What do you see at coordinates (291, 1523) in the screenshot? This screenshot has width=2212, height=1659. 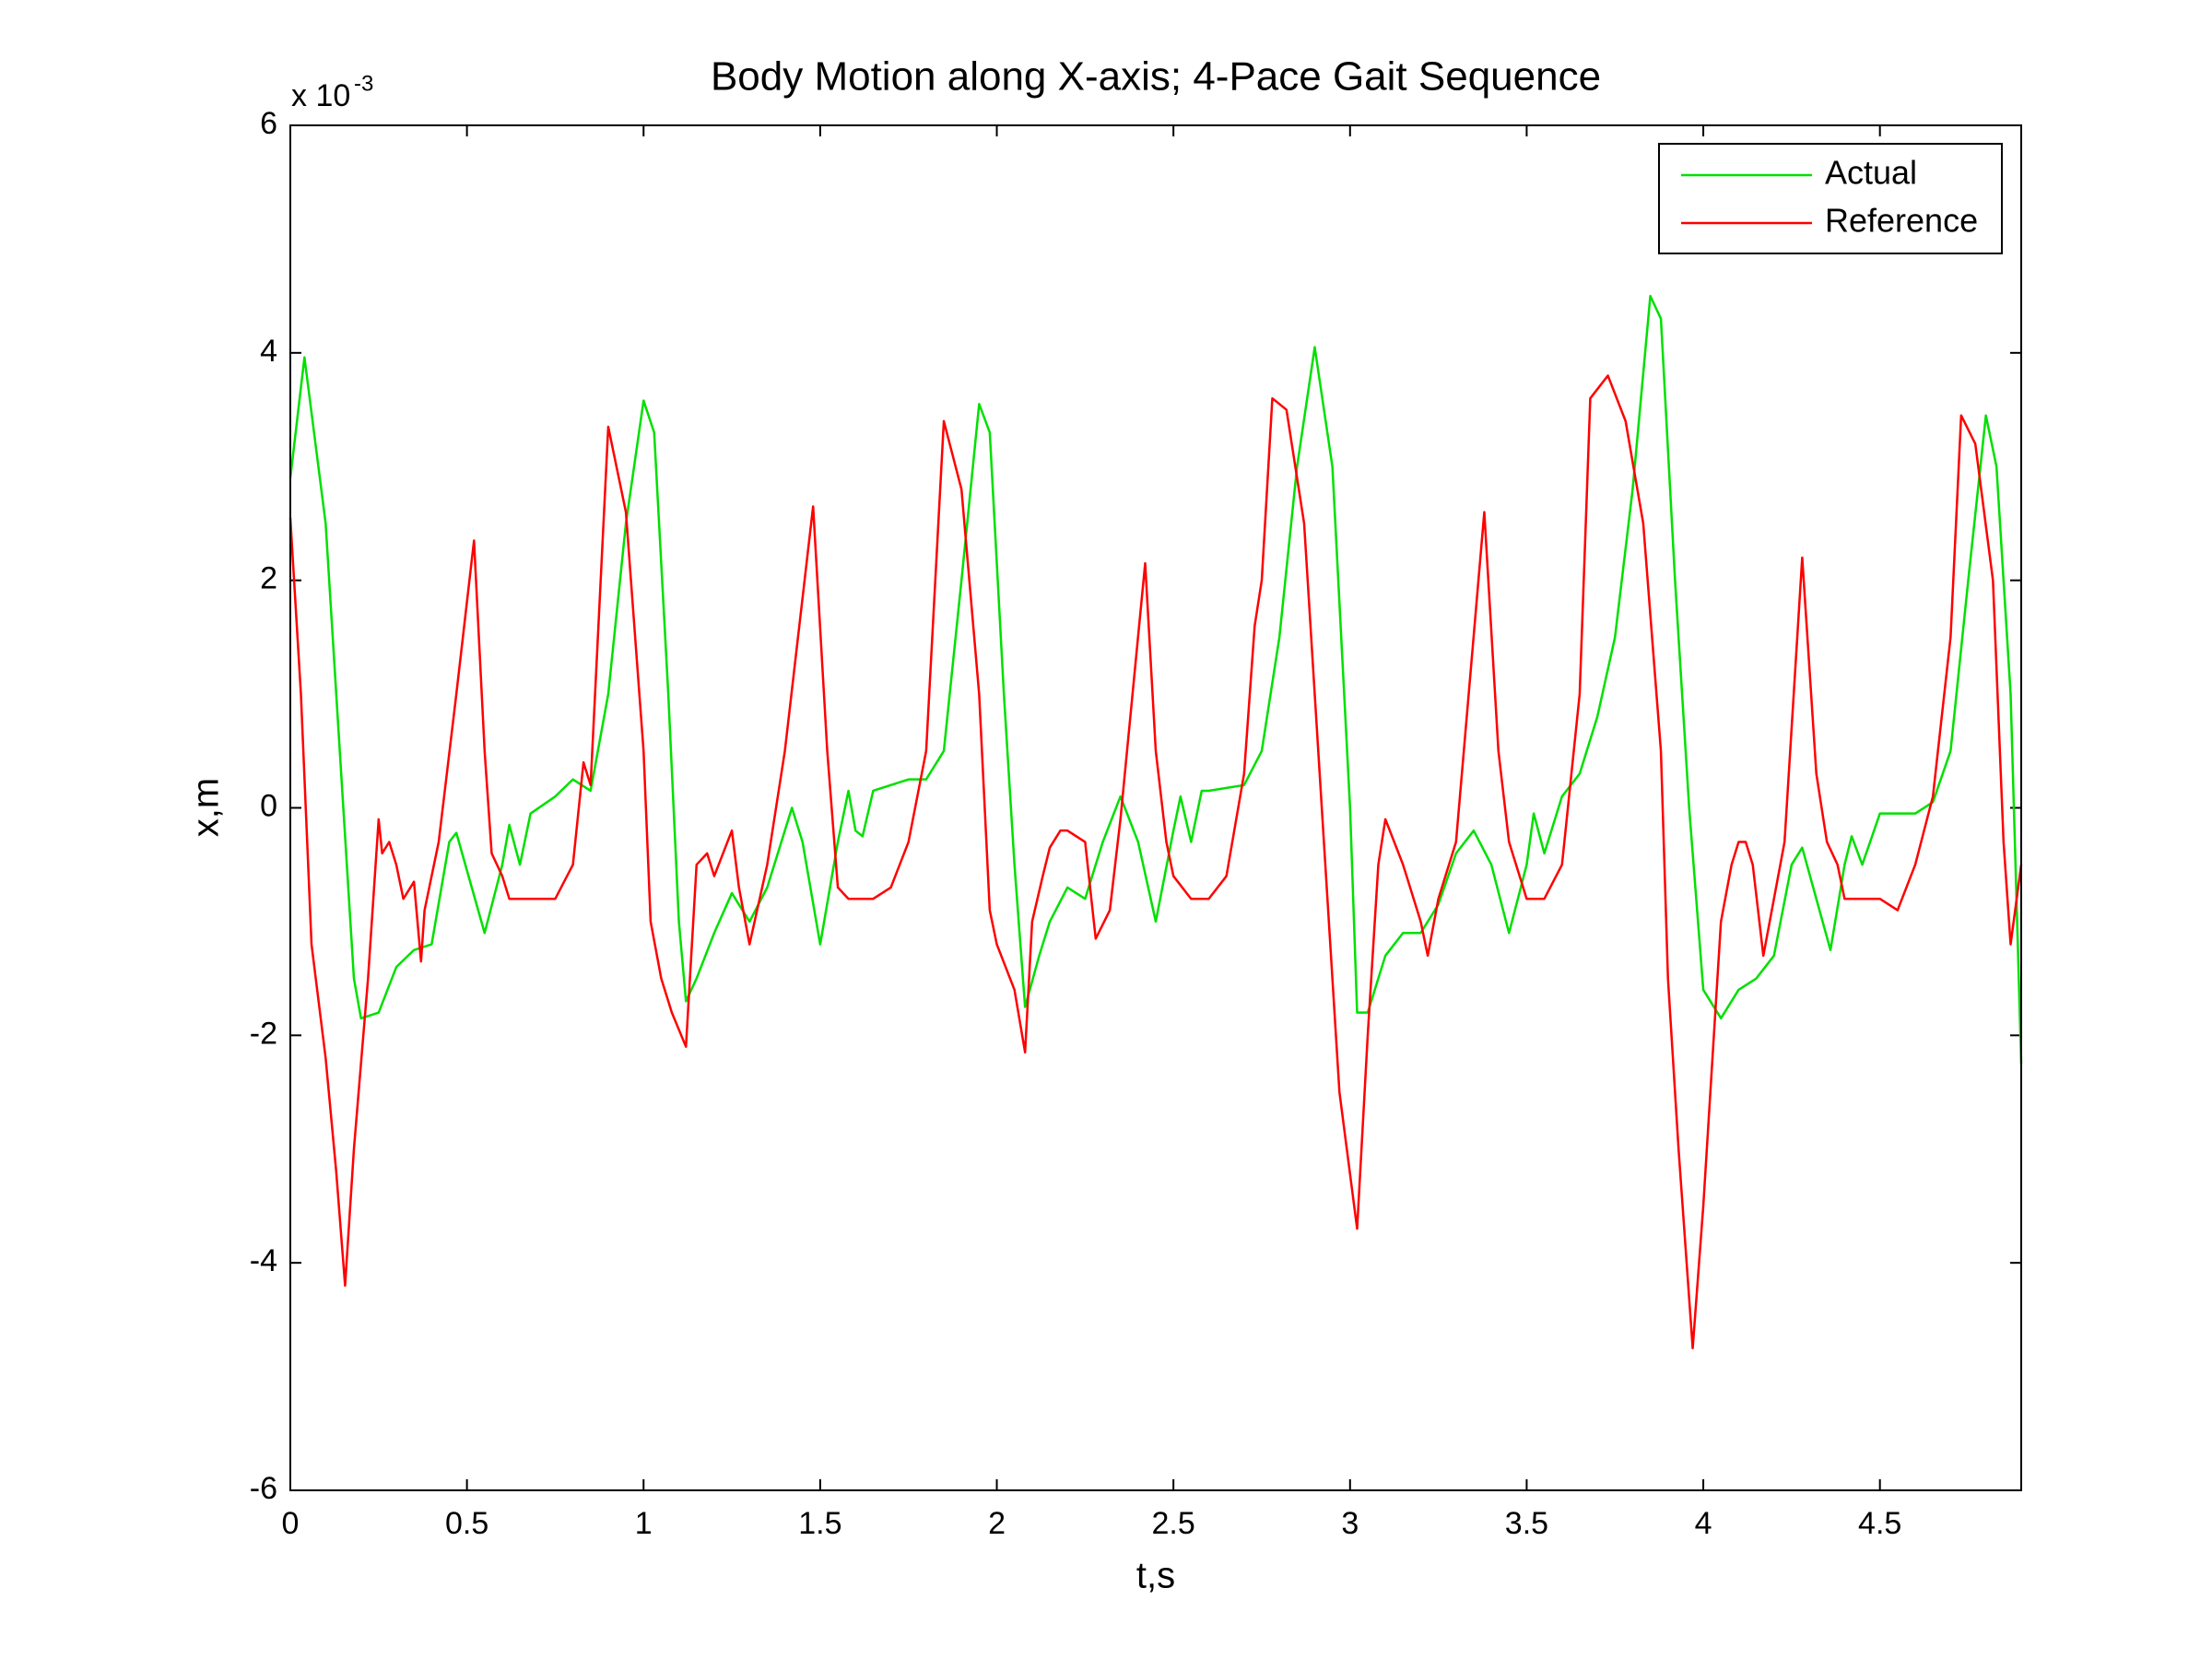 I see `x-tick-label: 0` at bounding box center [291, 1523].